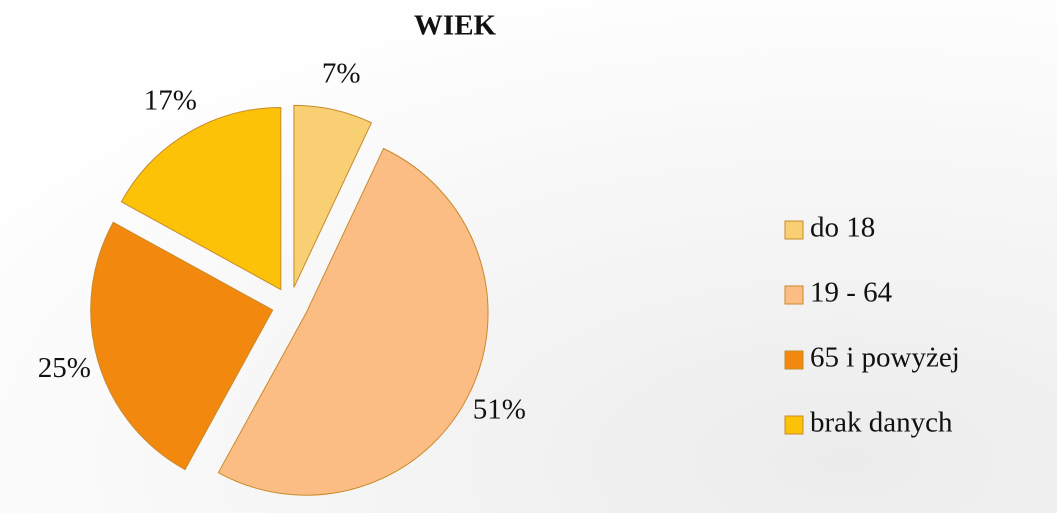 Image resolution: width=1057 pixels, height=513 pixels. Describe the element at coordinates (170, 100) in the screenshot. I see `data-label: 17%` at that location.